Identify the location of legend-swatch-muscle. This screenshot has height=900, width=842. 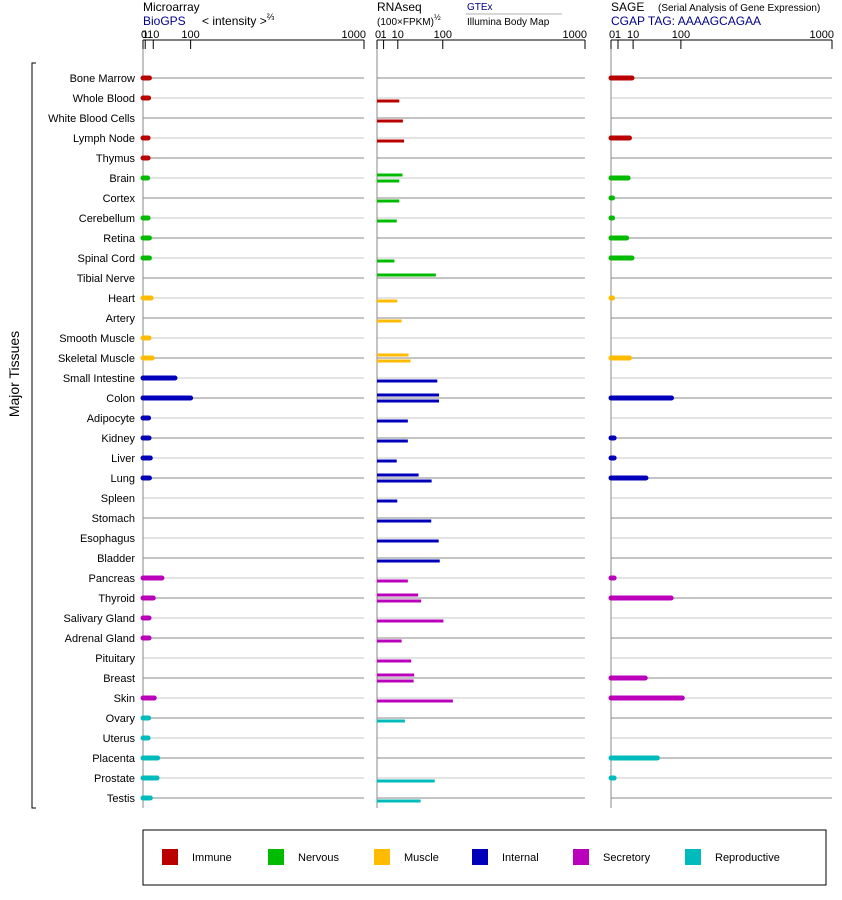
(382, 857).